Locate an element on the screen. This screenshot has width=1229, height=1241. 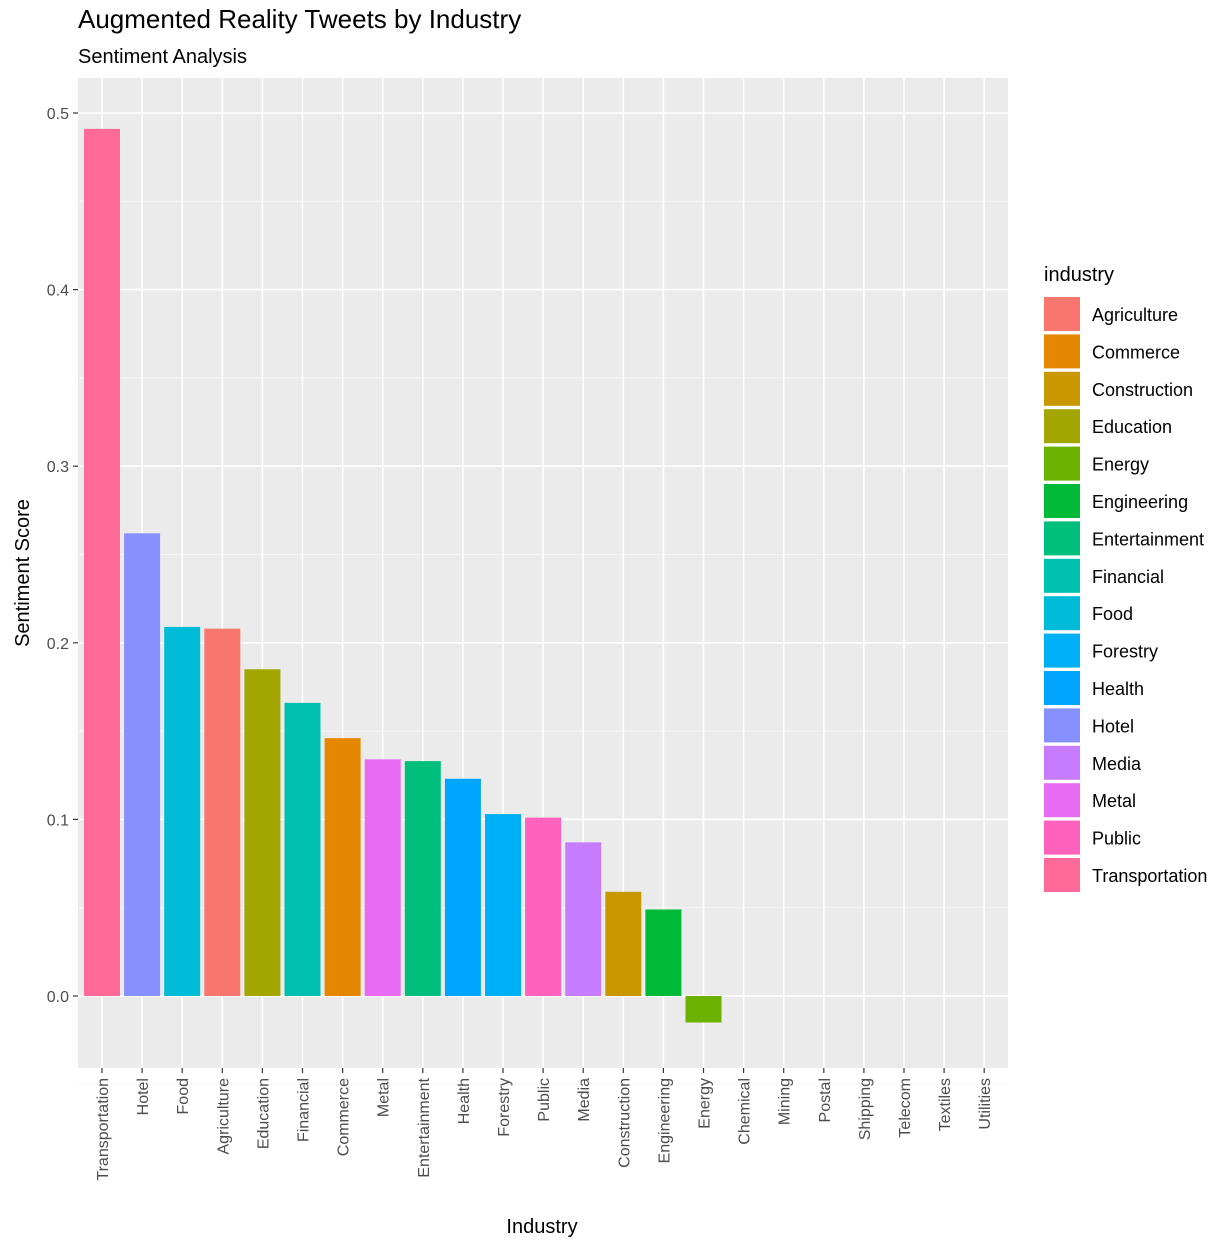
legend-label-public: Public is located at coordinates (1116, 839).